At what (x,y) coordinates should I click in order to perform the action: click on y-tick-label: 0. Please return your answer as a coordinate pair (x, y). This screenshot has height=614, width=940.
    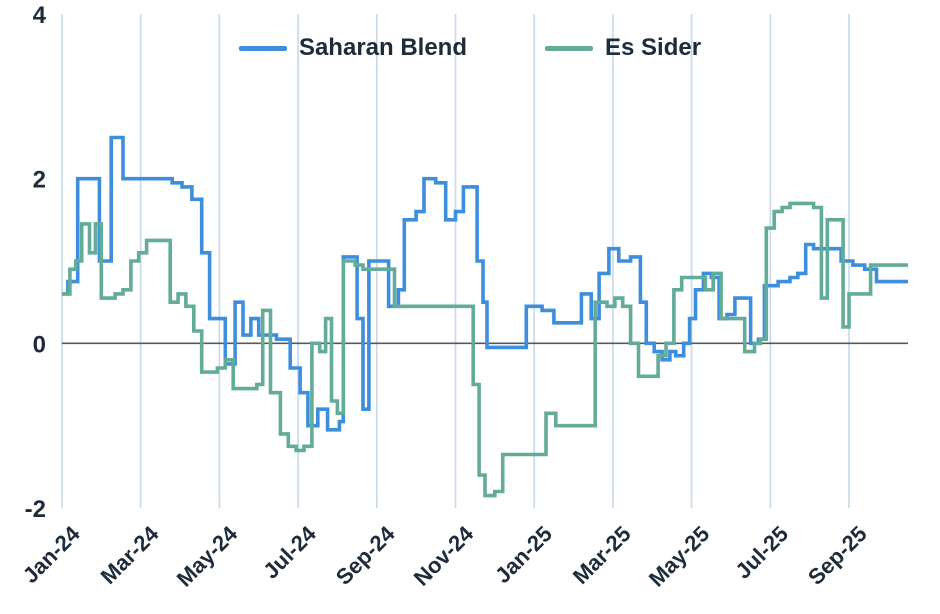
    Looking at the image, I should click on (39, 344).